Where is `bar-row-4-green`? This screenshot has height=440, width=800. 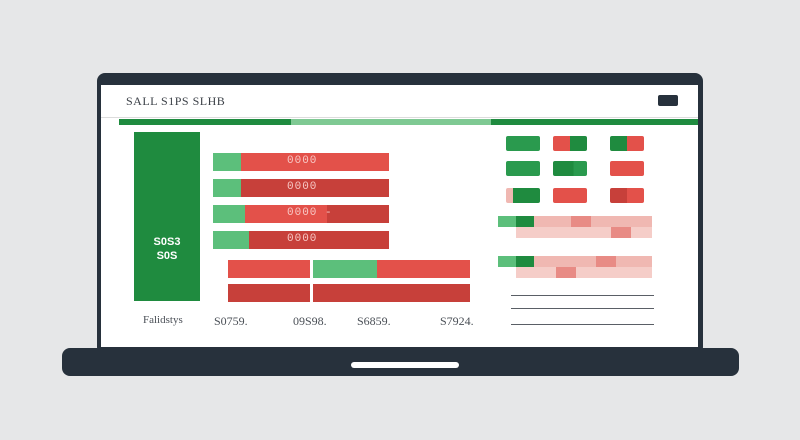 bar-row-4-green is located at coordinates (231, 240).